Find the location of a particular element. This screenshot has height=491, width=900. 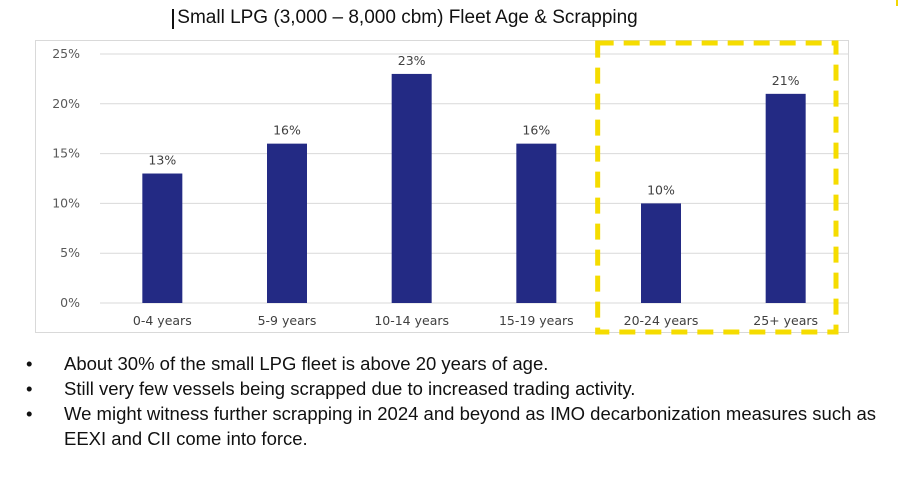

x-tick-label: 20-24 years is located at coordinates (661, 320).